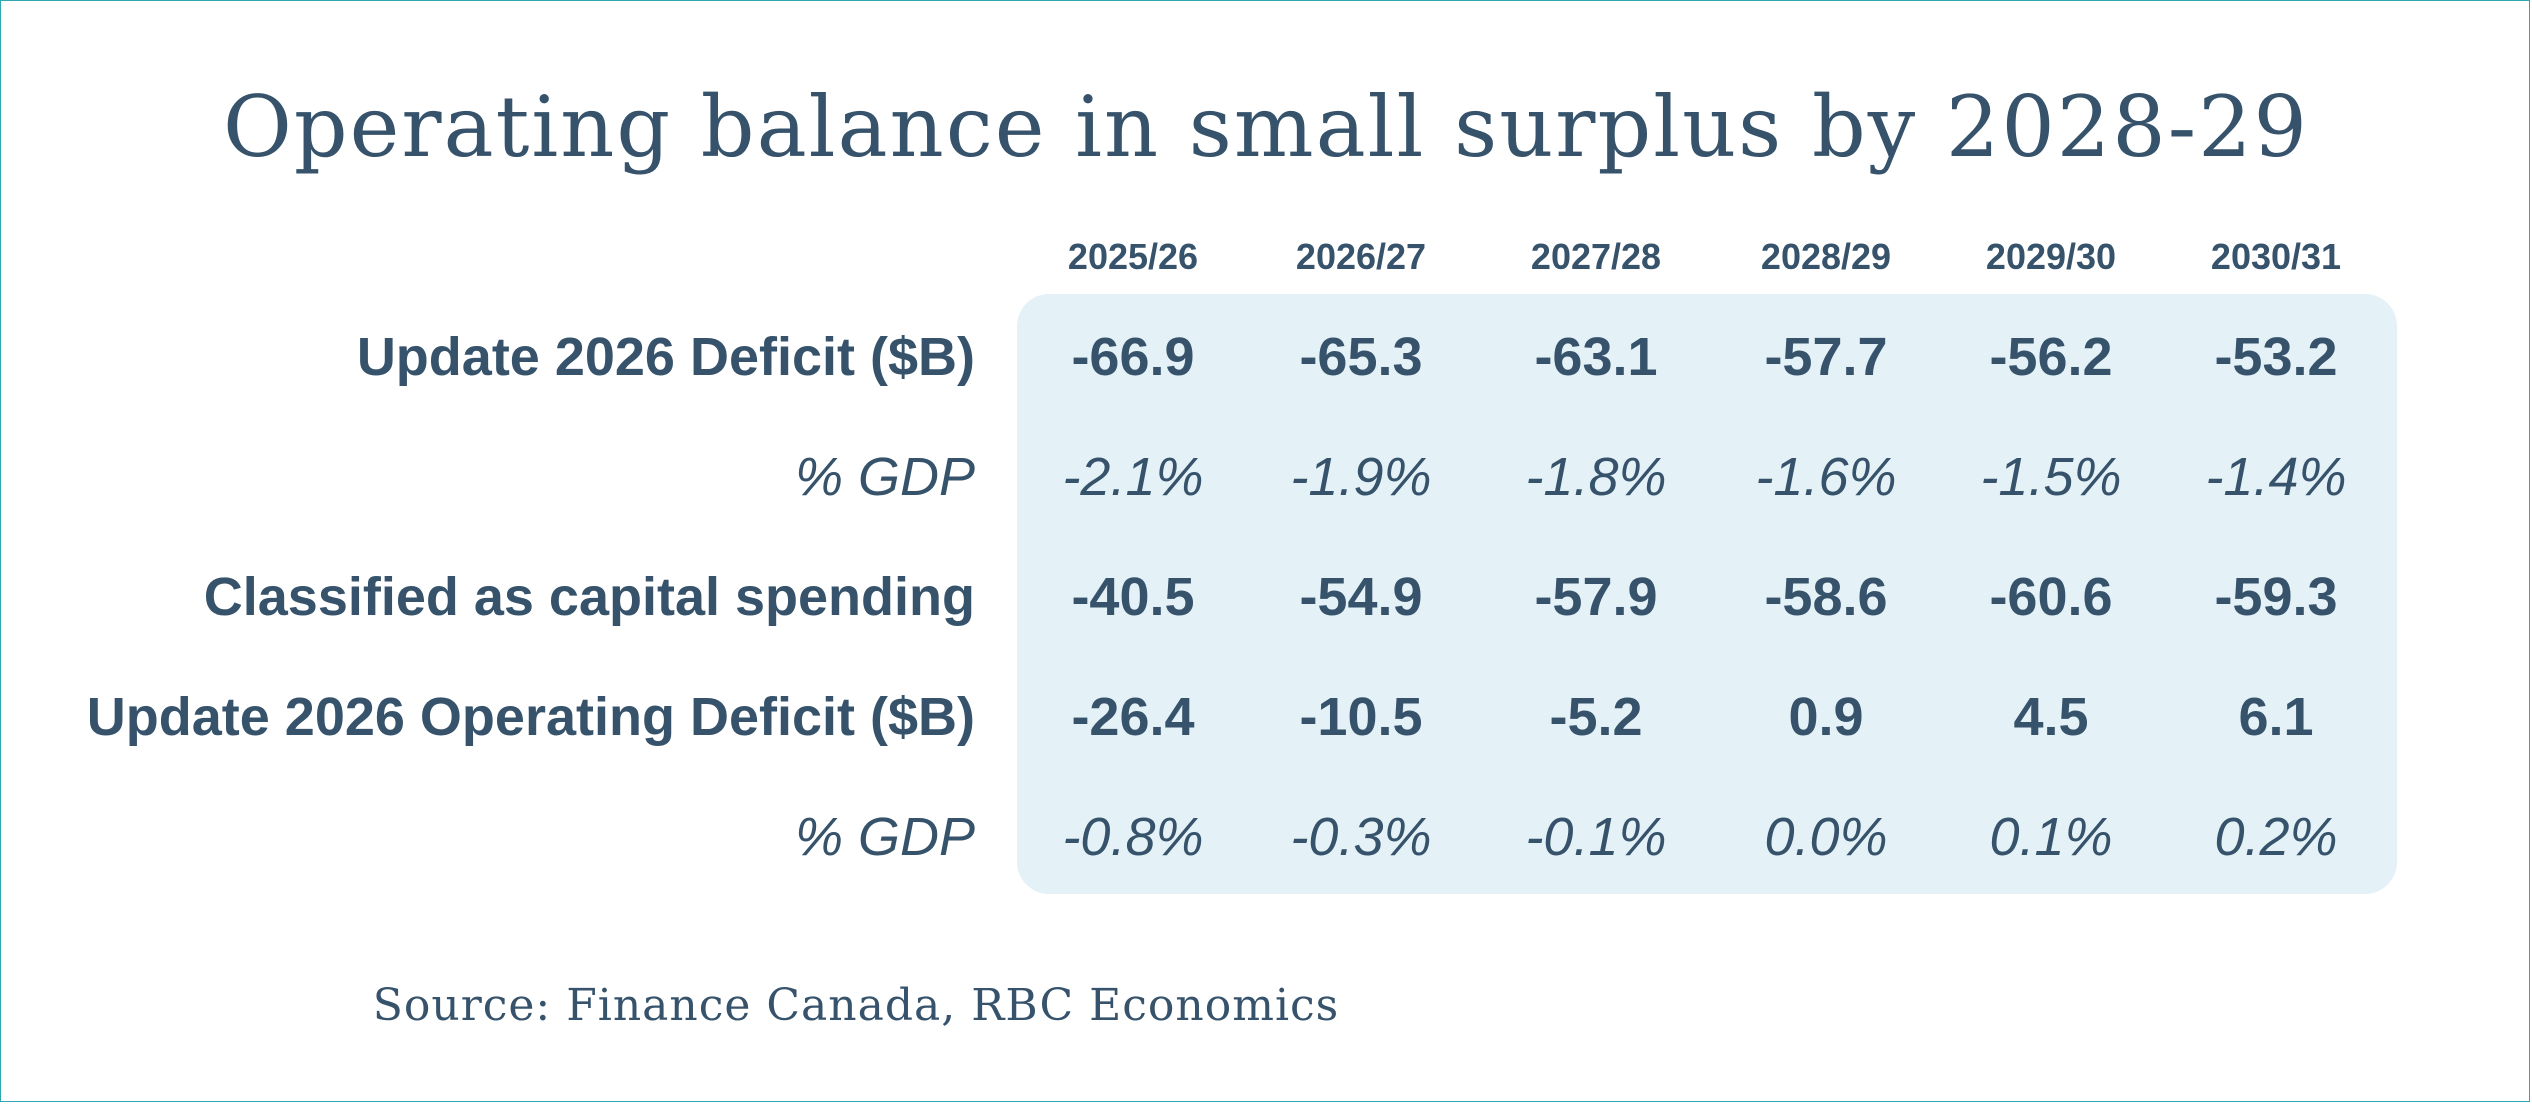 This screenshot has height=1104, width=2532. I want to click on table-cell: 4.5, so click(2051, 717).